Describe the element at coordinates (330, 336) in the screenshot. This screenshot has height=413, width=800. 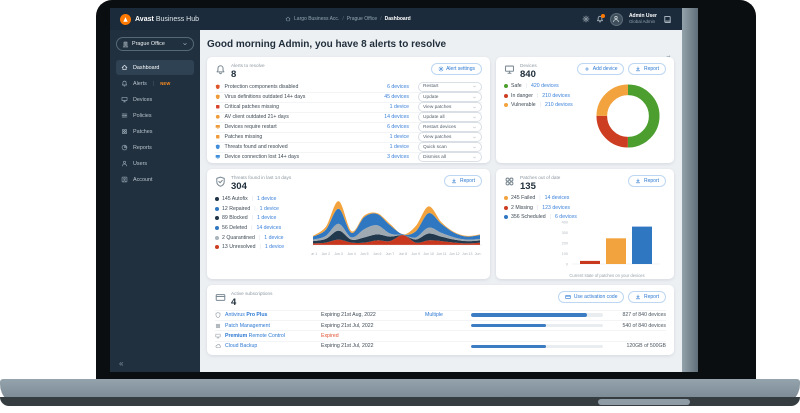
I see `subscription-expiry: Expired` at that location.